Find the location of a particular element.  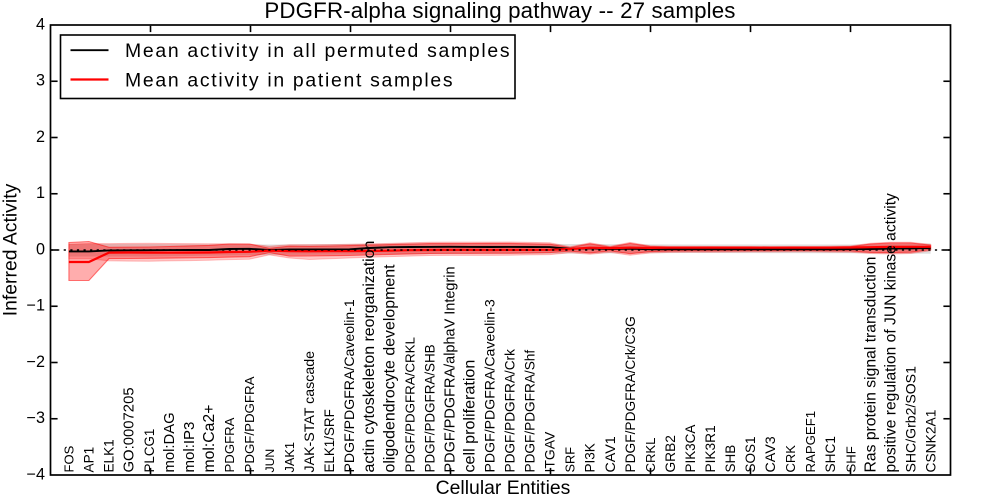

svg-text: mol:Ca2+ is located at coordinates (209, 439).